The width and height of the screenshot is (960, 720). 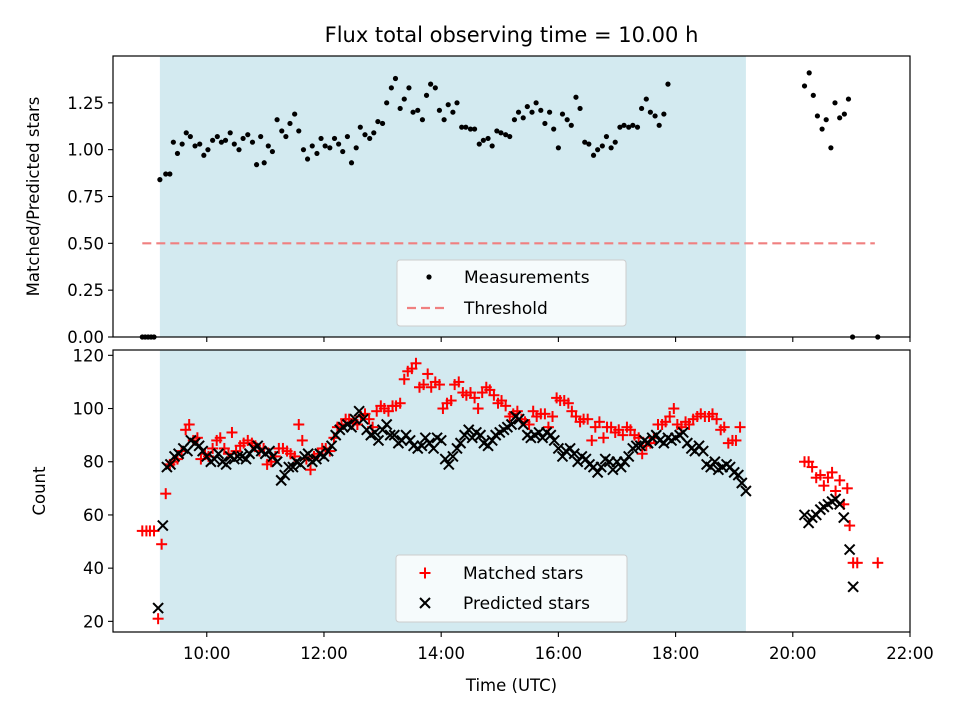 I want to click on legend-threshold-label: Threshold, so click(x=505, y=309).